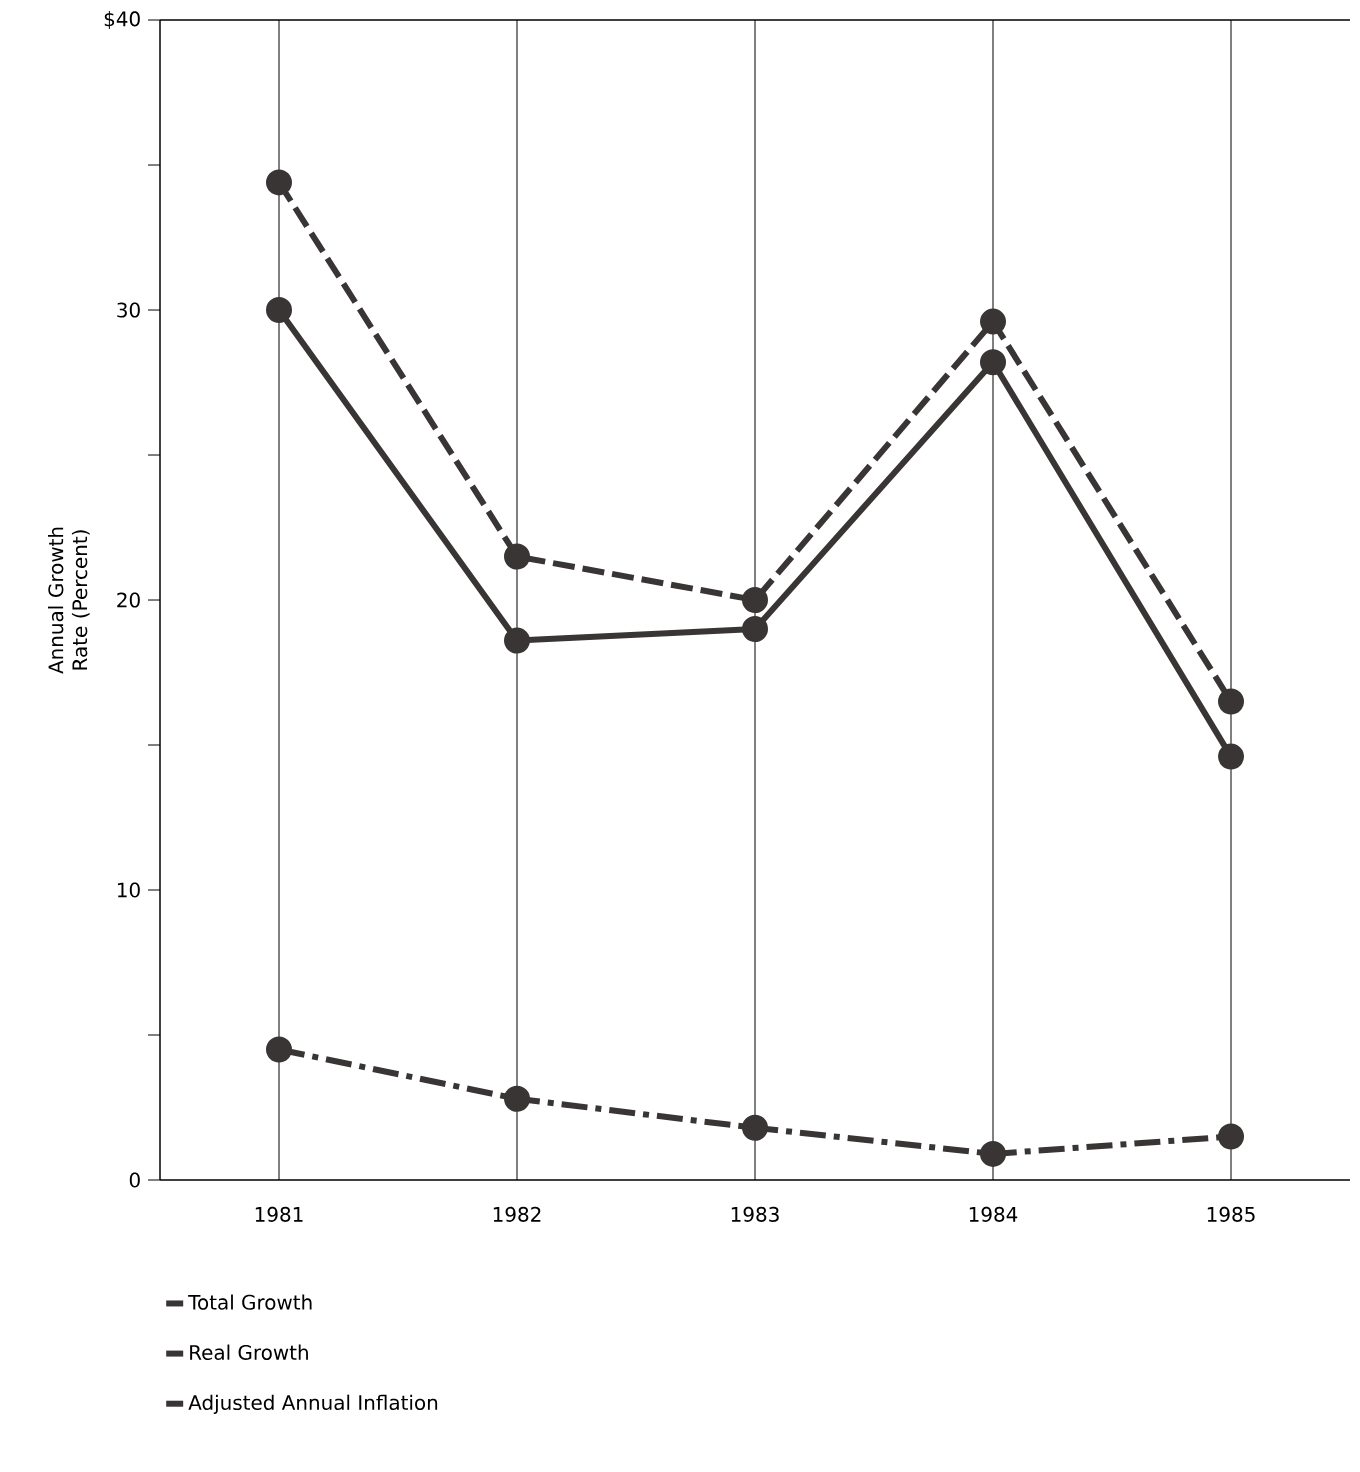 The width and height of the screenshot is (1360, 1472). What do you see at coordinates (122, 20) in the screenshot?
I see `y-tick-label: $40` at bounding box center [122, 20].